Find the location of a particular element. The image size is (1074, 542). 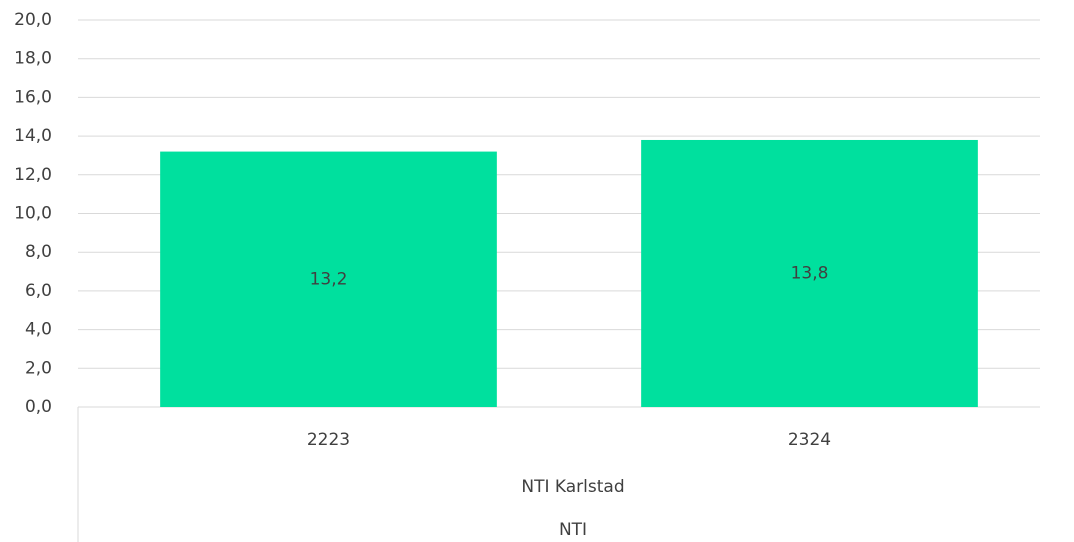

data-label: 13,8 is located at coordinates (810, 273).